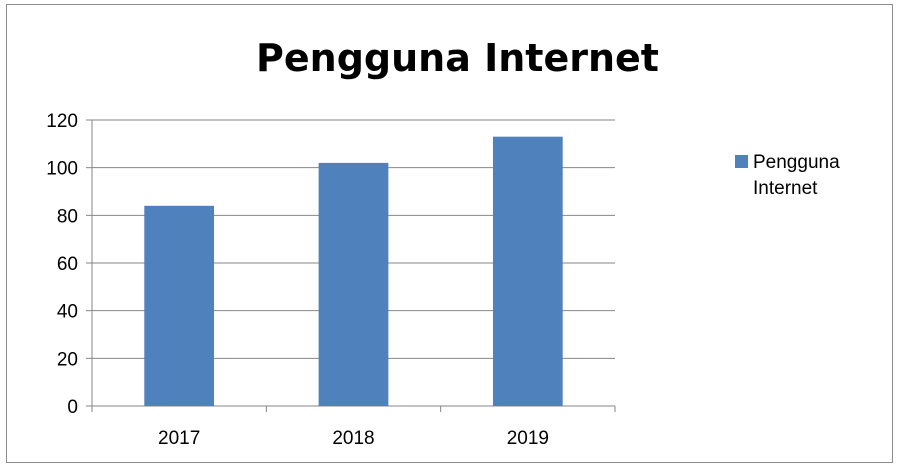  I want to click on y-tick-label: 40, so click(67, 312).